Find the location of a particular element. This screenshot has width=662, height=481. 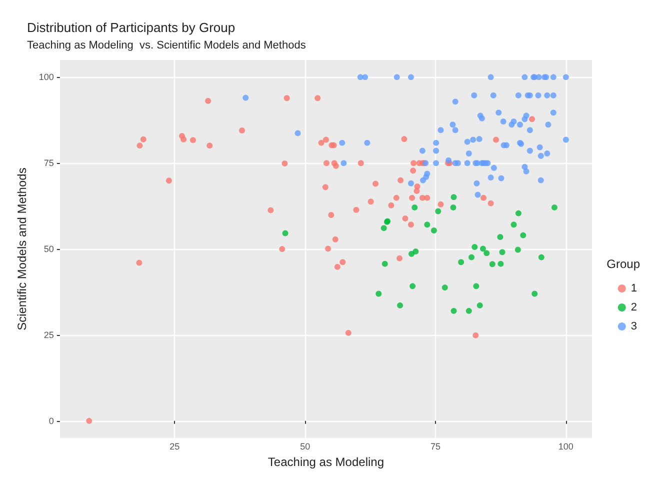

y-tick-label: 25 is located at coordinates (49, 335).